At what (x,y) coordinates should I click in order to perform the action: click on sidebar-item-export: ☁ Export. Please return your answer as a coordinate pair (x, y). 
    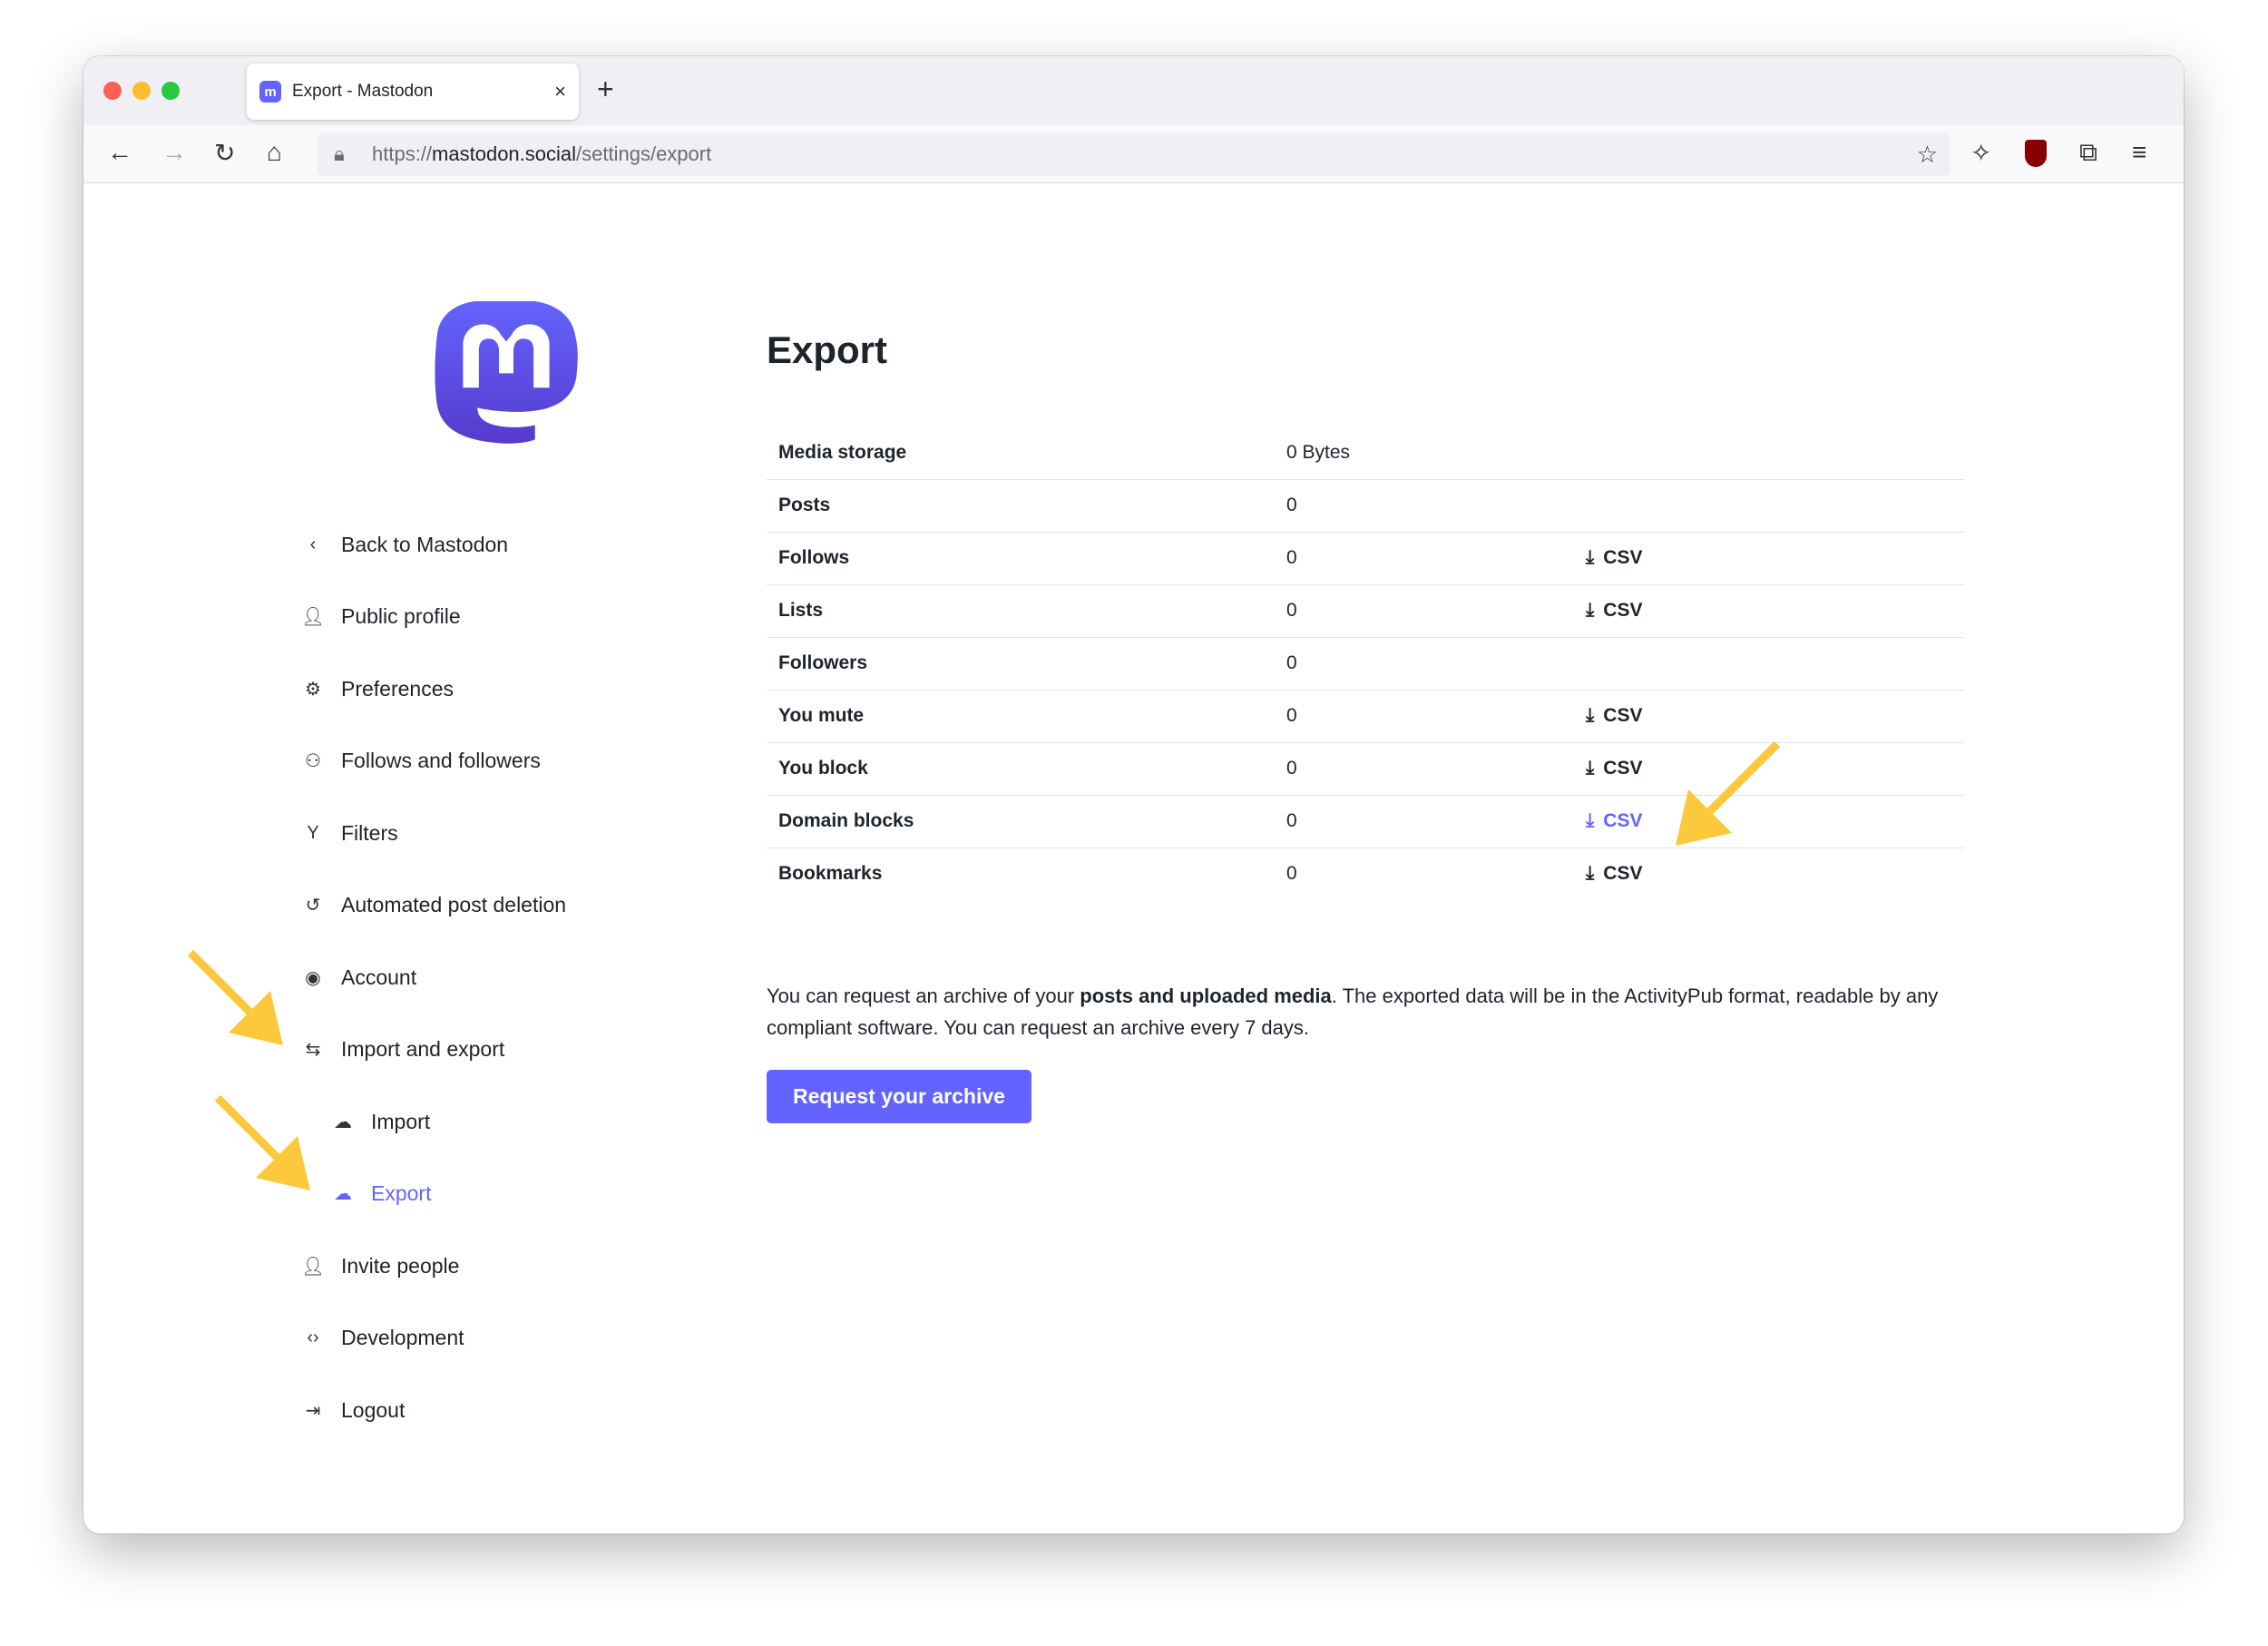
    Looking at the image, I should click on (381, 1193).